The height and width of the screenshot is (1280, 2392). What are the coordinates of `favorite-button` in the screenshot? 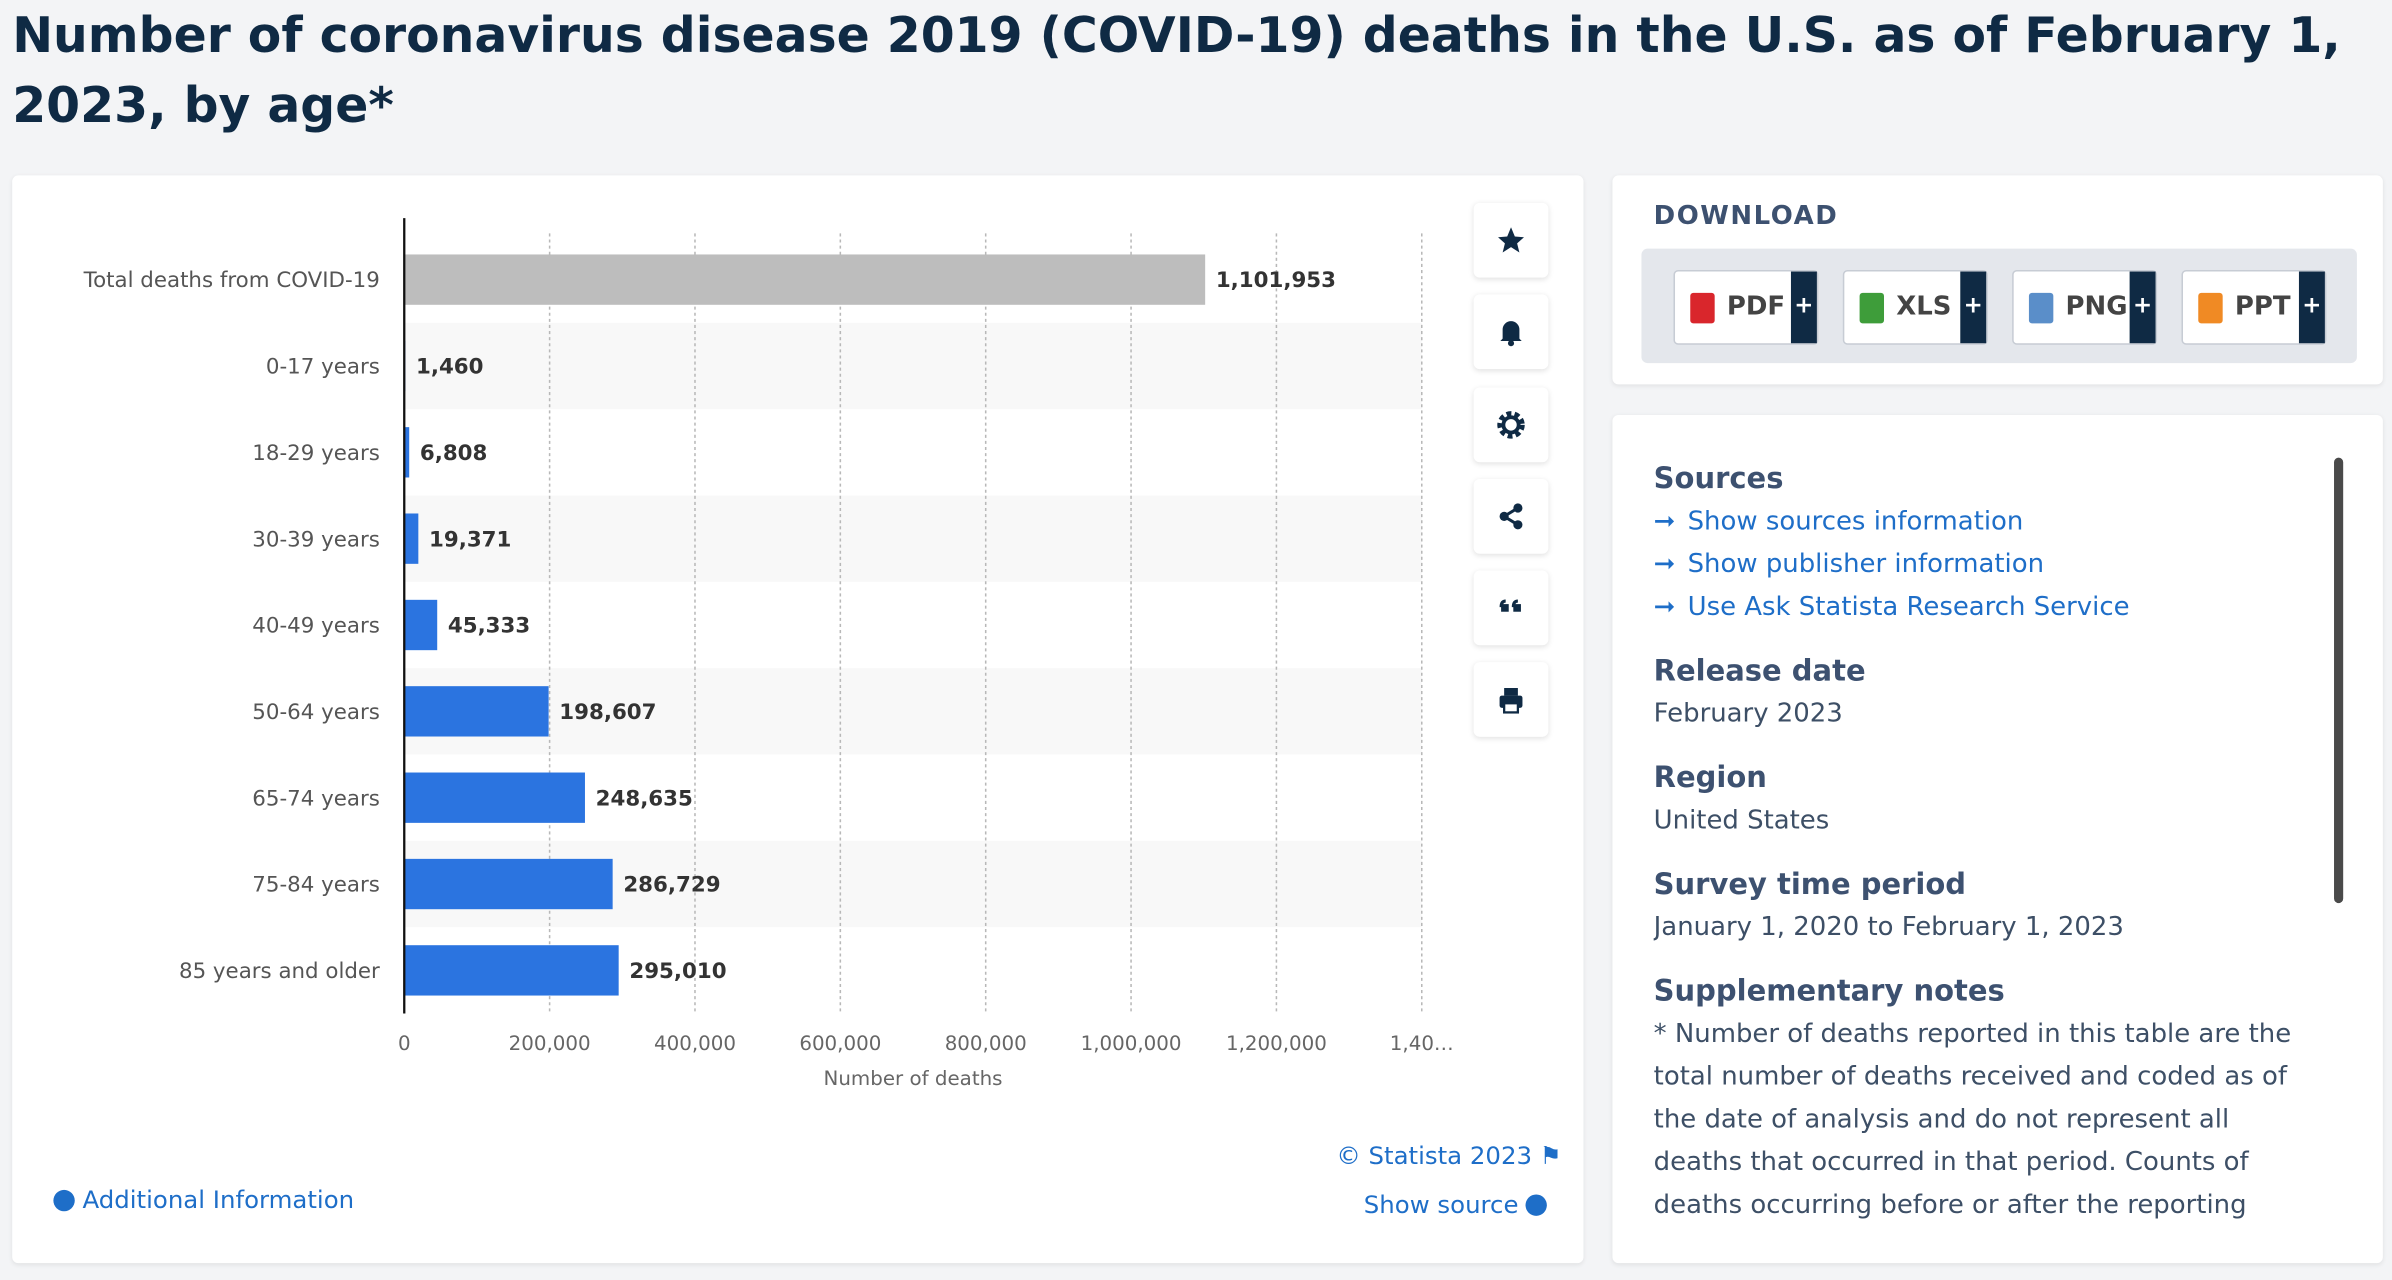 It's located at (1511, 240).